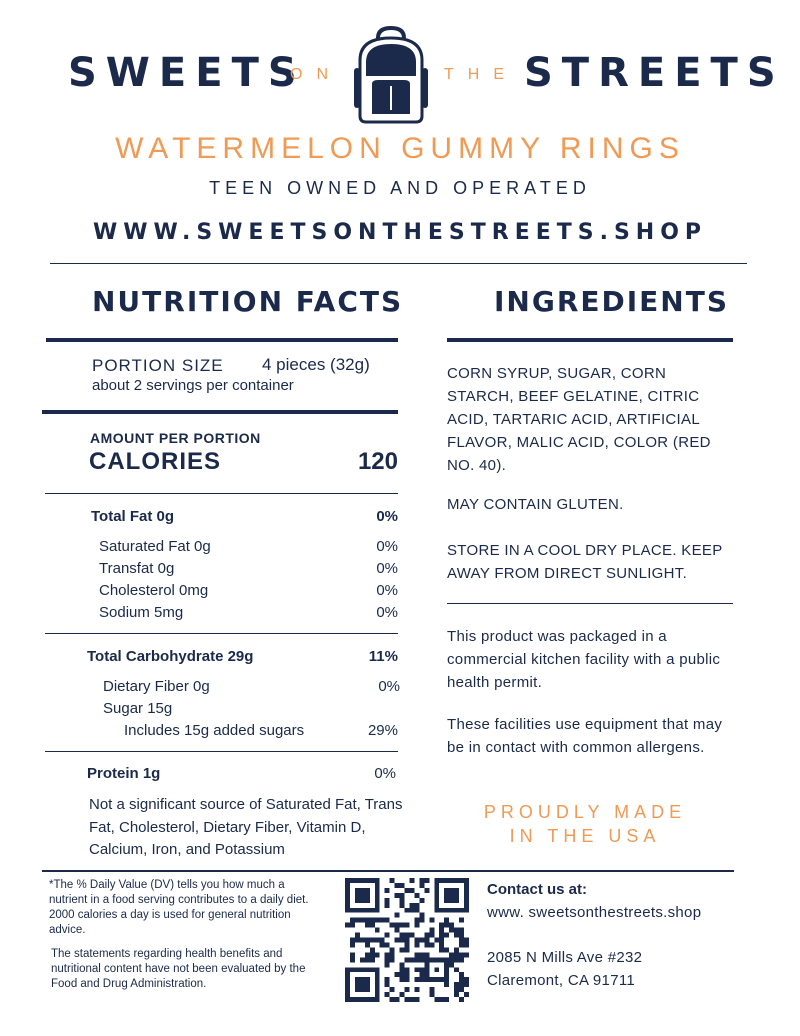 This screenshot has width=800, height=1036. What do you see at coordinates (398, 263) in the screenshot?
I see `header-divider` at bounding box center [398, 263].